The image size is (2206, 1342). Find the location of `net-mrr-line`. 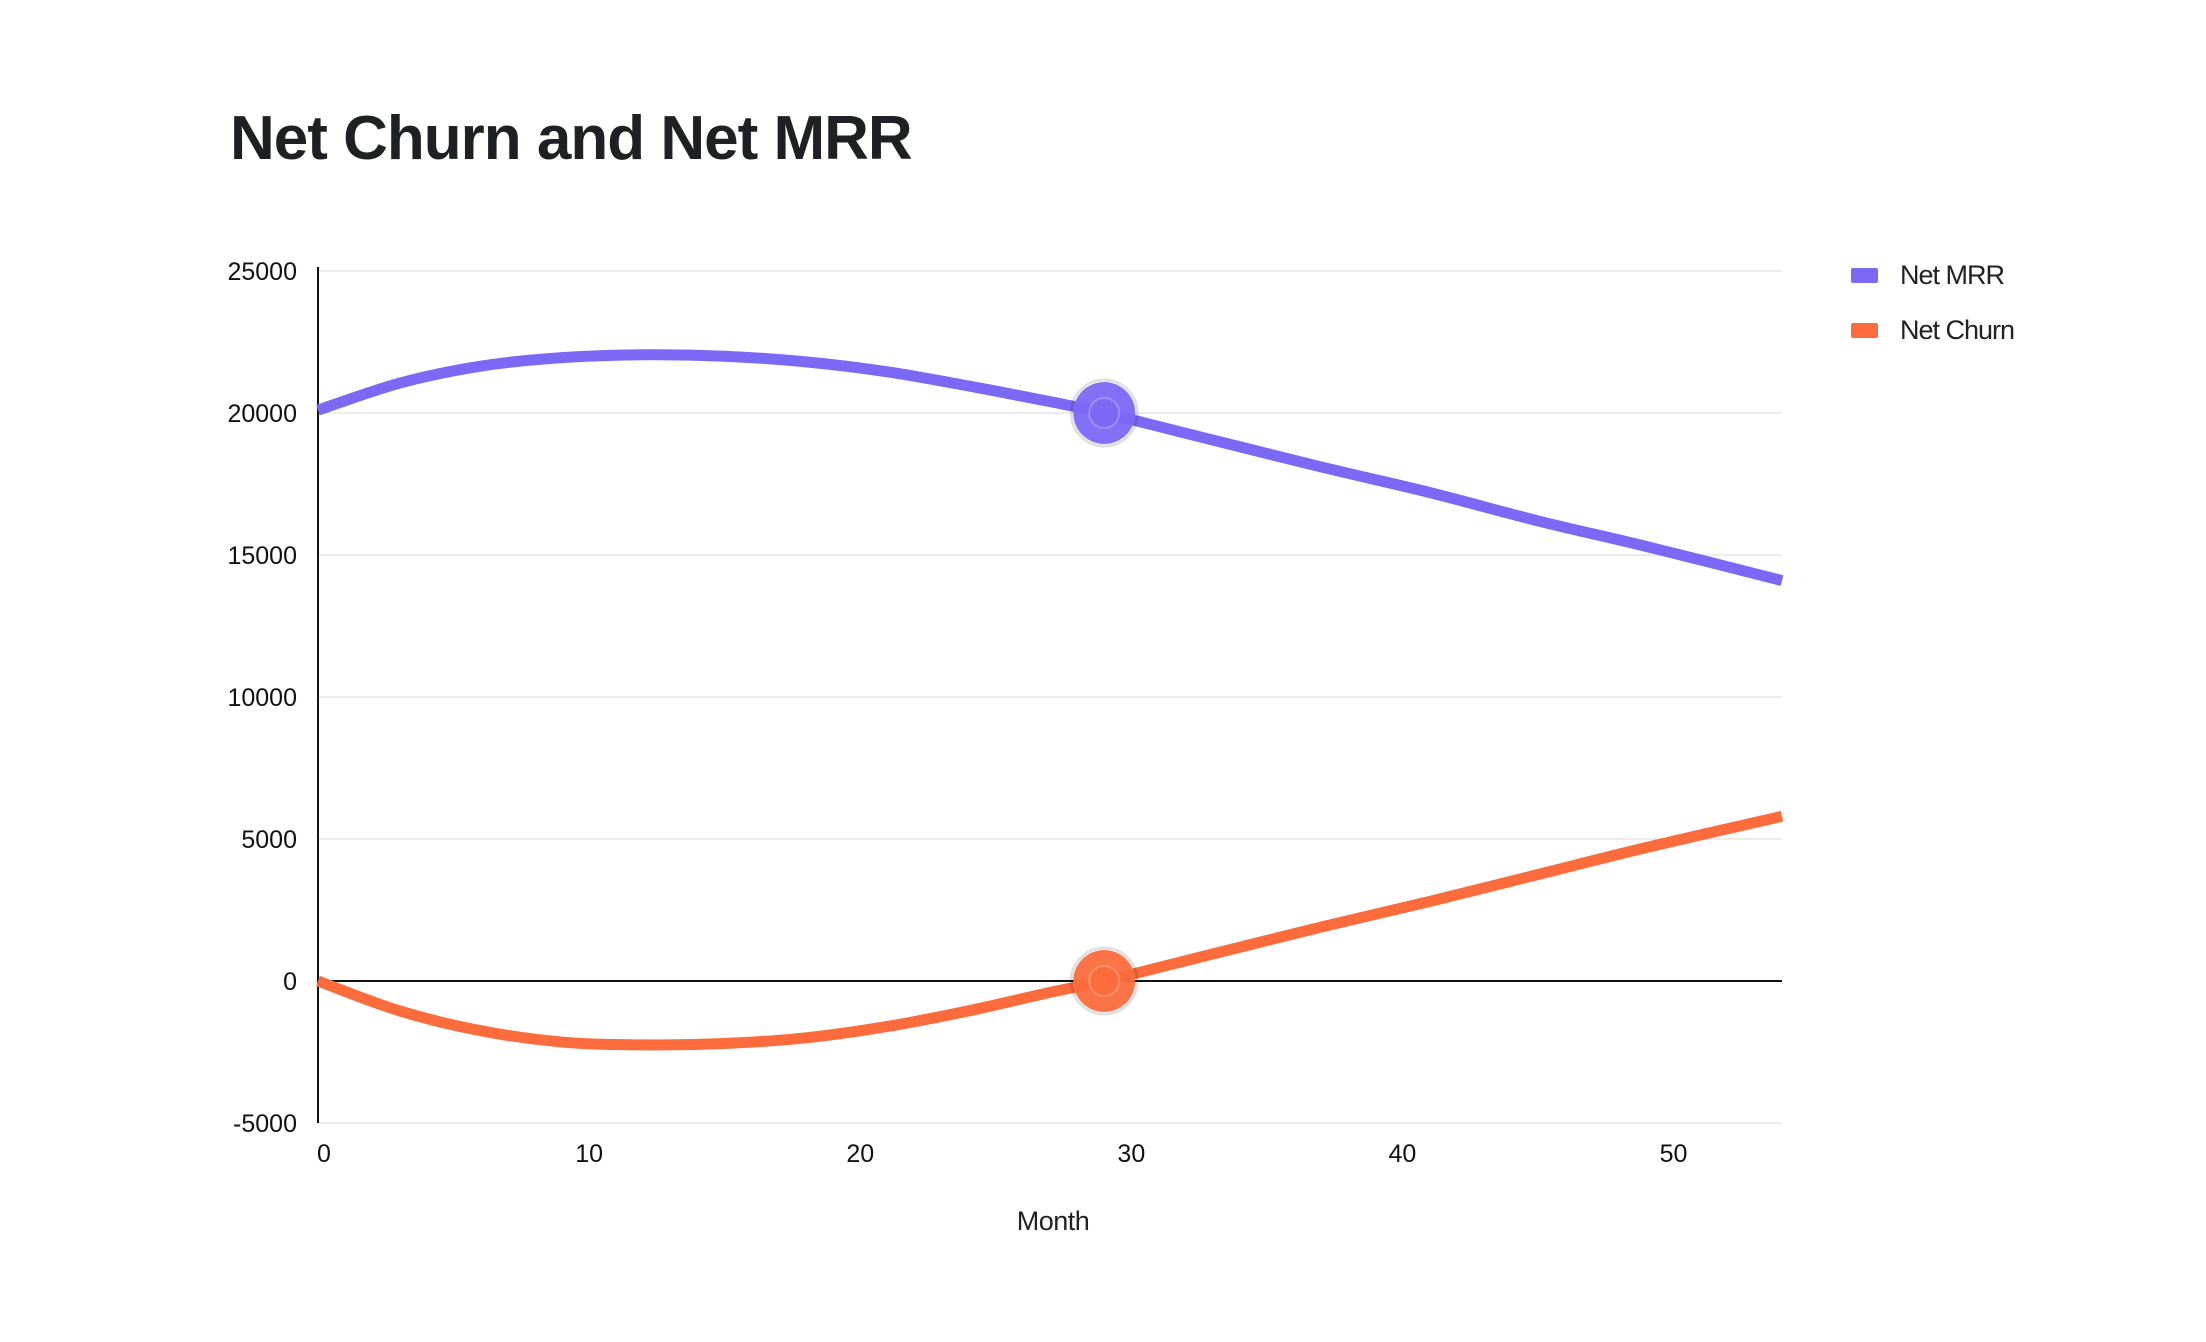

net-mrr-line is located at coordinates (1050, 467).